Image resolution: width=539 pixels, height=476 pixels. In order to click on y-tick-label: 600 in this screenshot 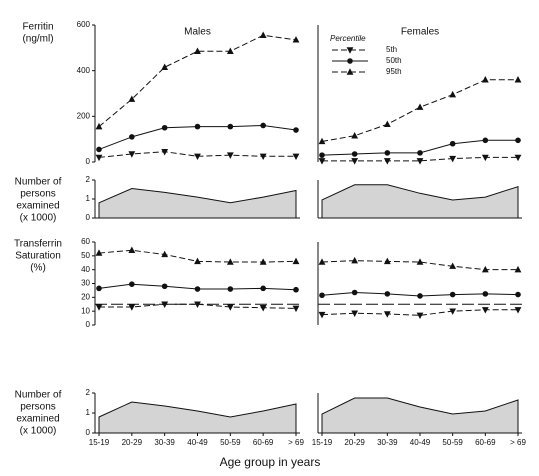, I will do `click(84, 24)`.